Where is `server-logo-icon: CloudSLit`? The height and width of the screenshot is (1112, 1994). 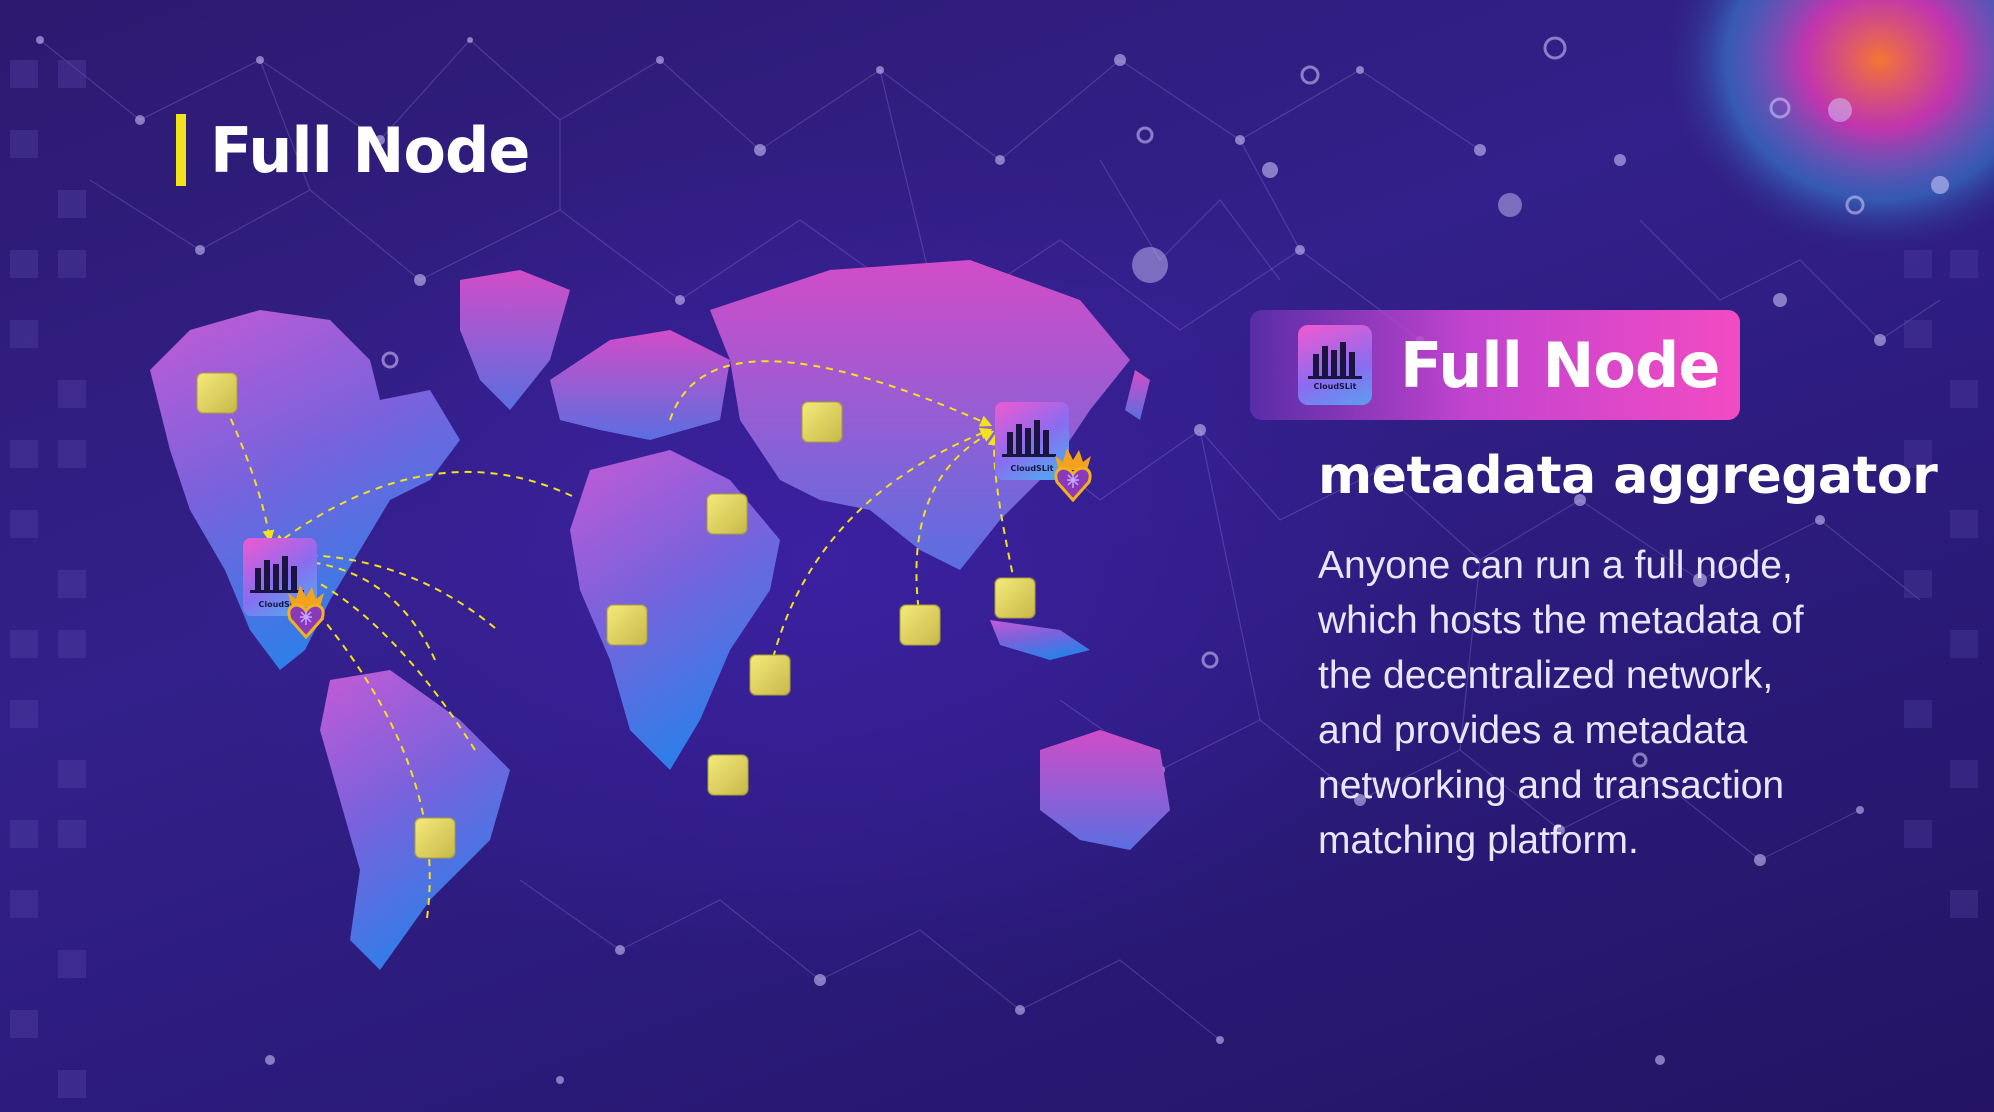
server-logo-icon: CloudSLit is located at coordinates (1335, 365).